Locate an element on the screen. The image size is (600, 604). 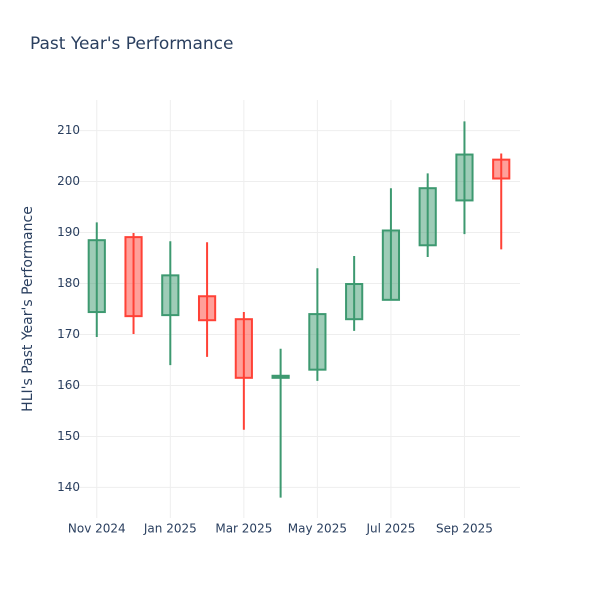
y-tick-label: 140 is located at coordinates (68, 487).